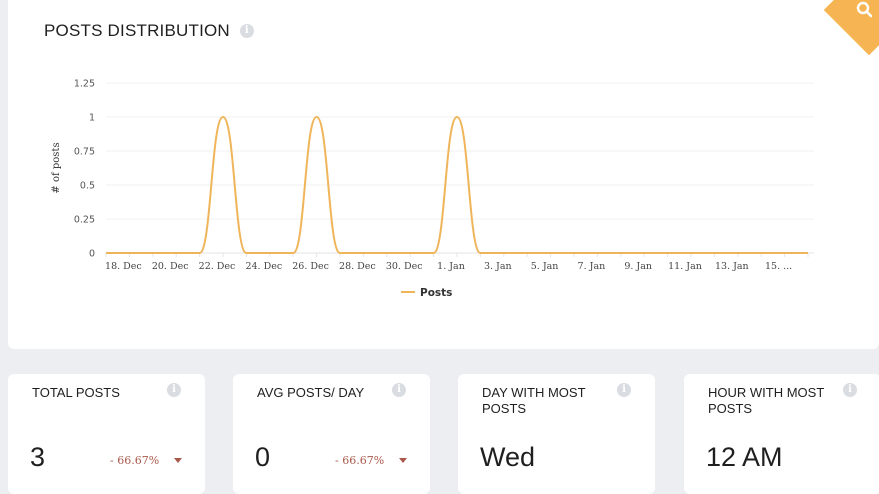  What do you see at coordinates (84, 84) in the screenshot?
I see `y-tick-label: 1.25` at bounding box center [84, 84].